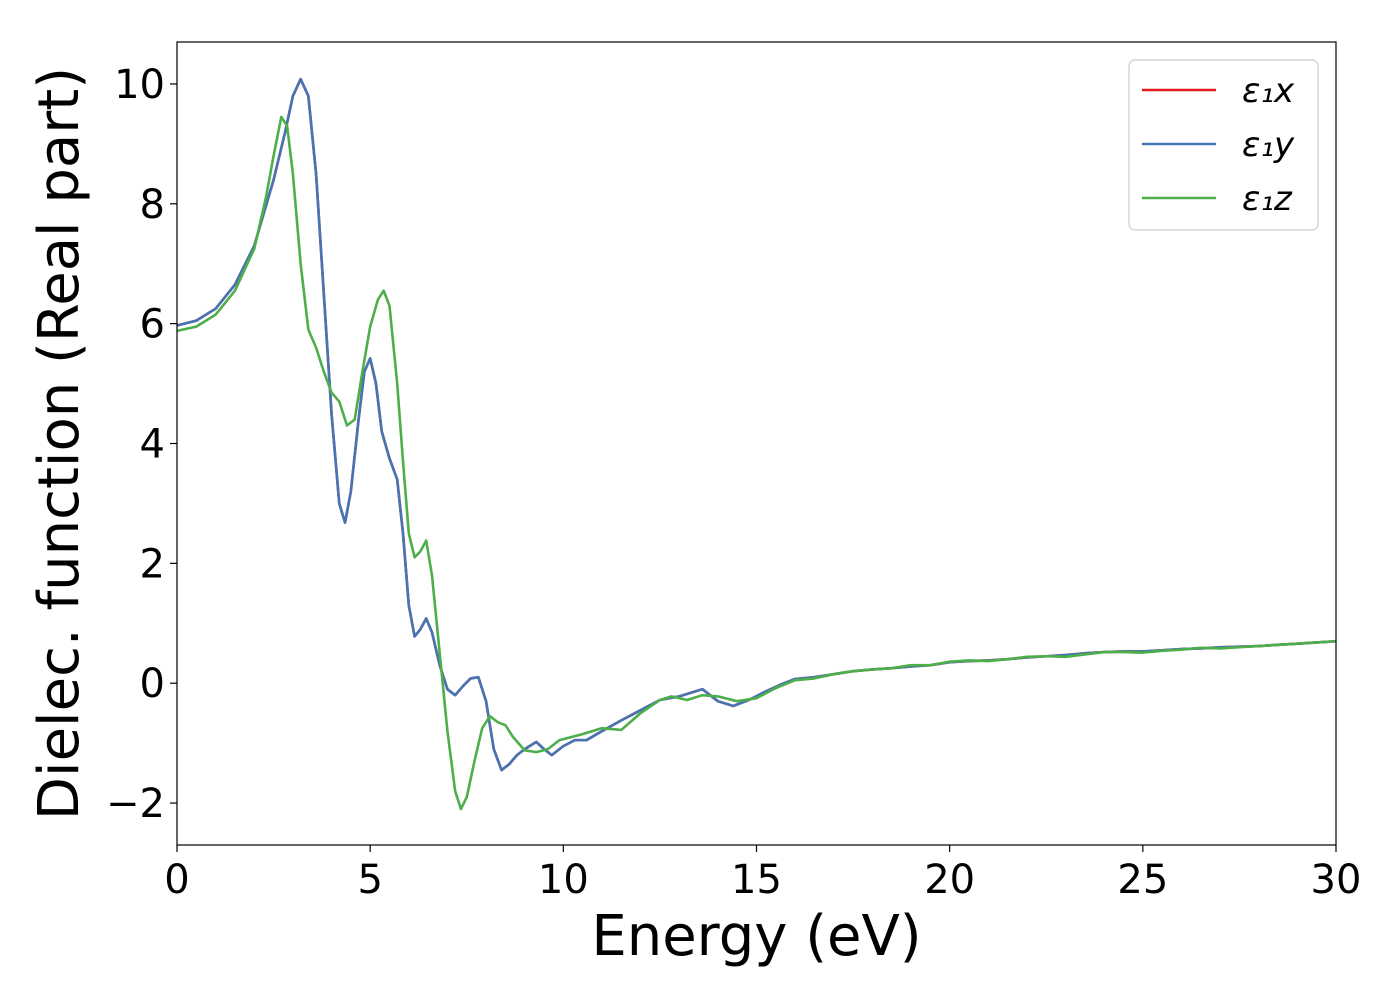 The height and width of the screenshot is (1000, 1400). What do you see at coordinates (756, 936) in the screenshot?
I see `x-axis-title: Energy (eV)` at bounding box center [756, 936].